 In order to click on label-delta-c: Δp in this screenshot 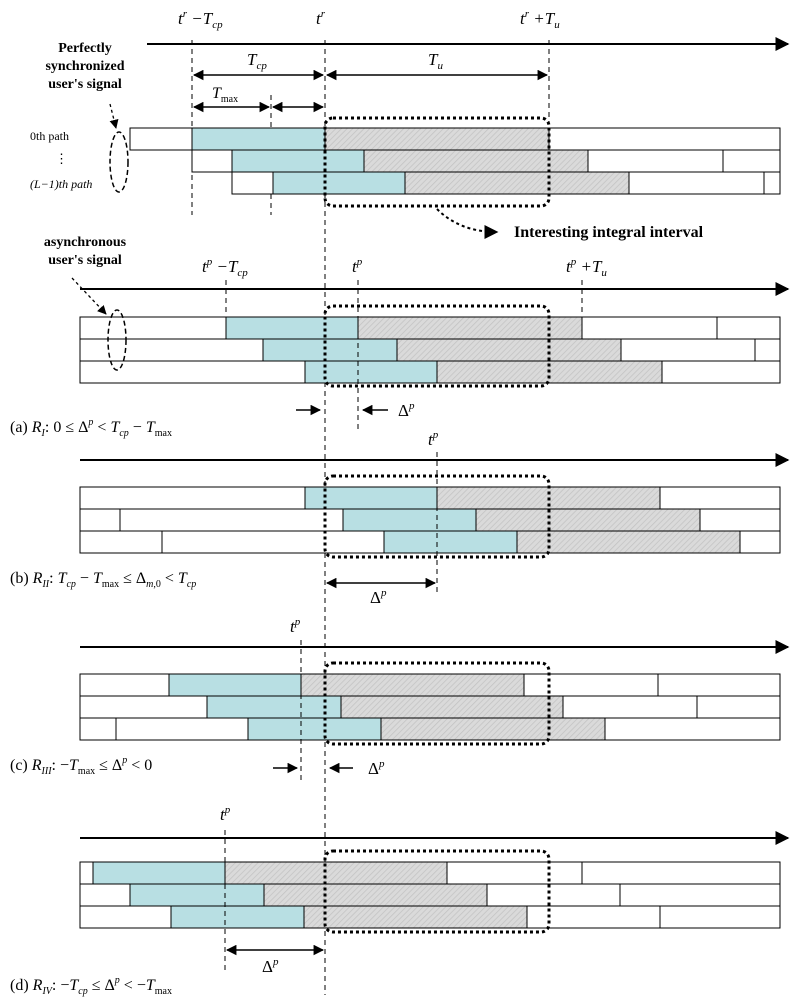, I will do `click(376, 768)`.